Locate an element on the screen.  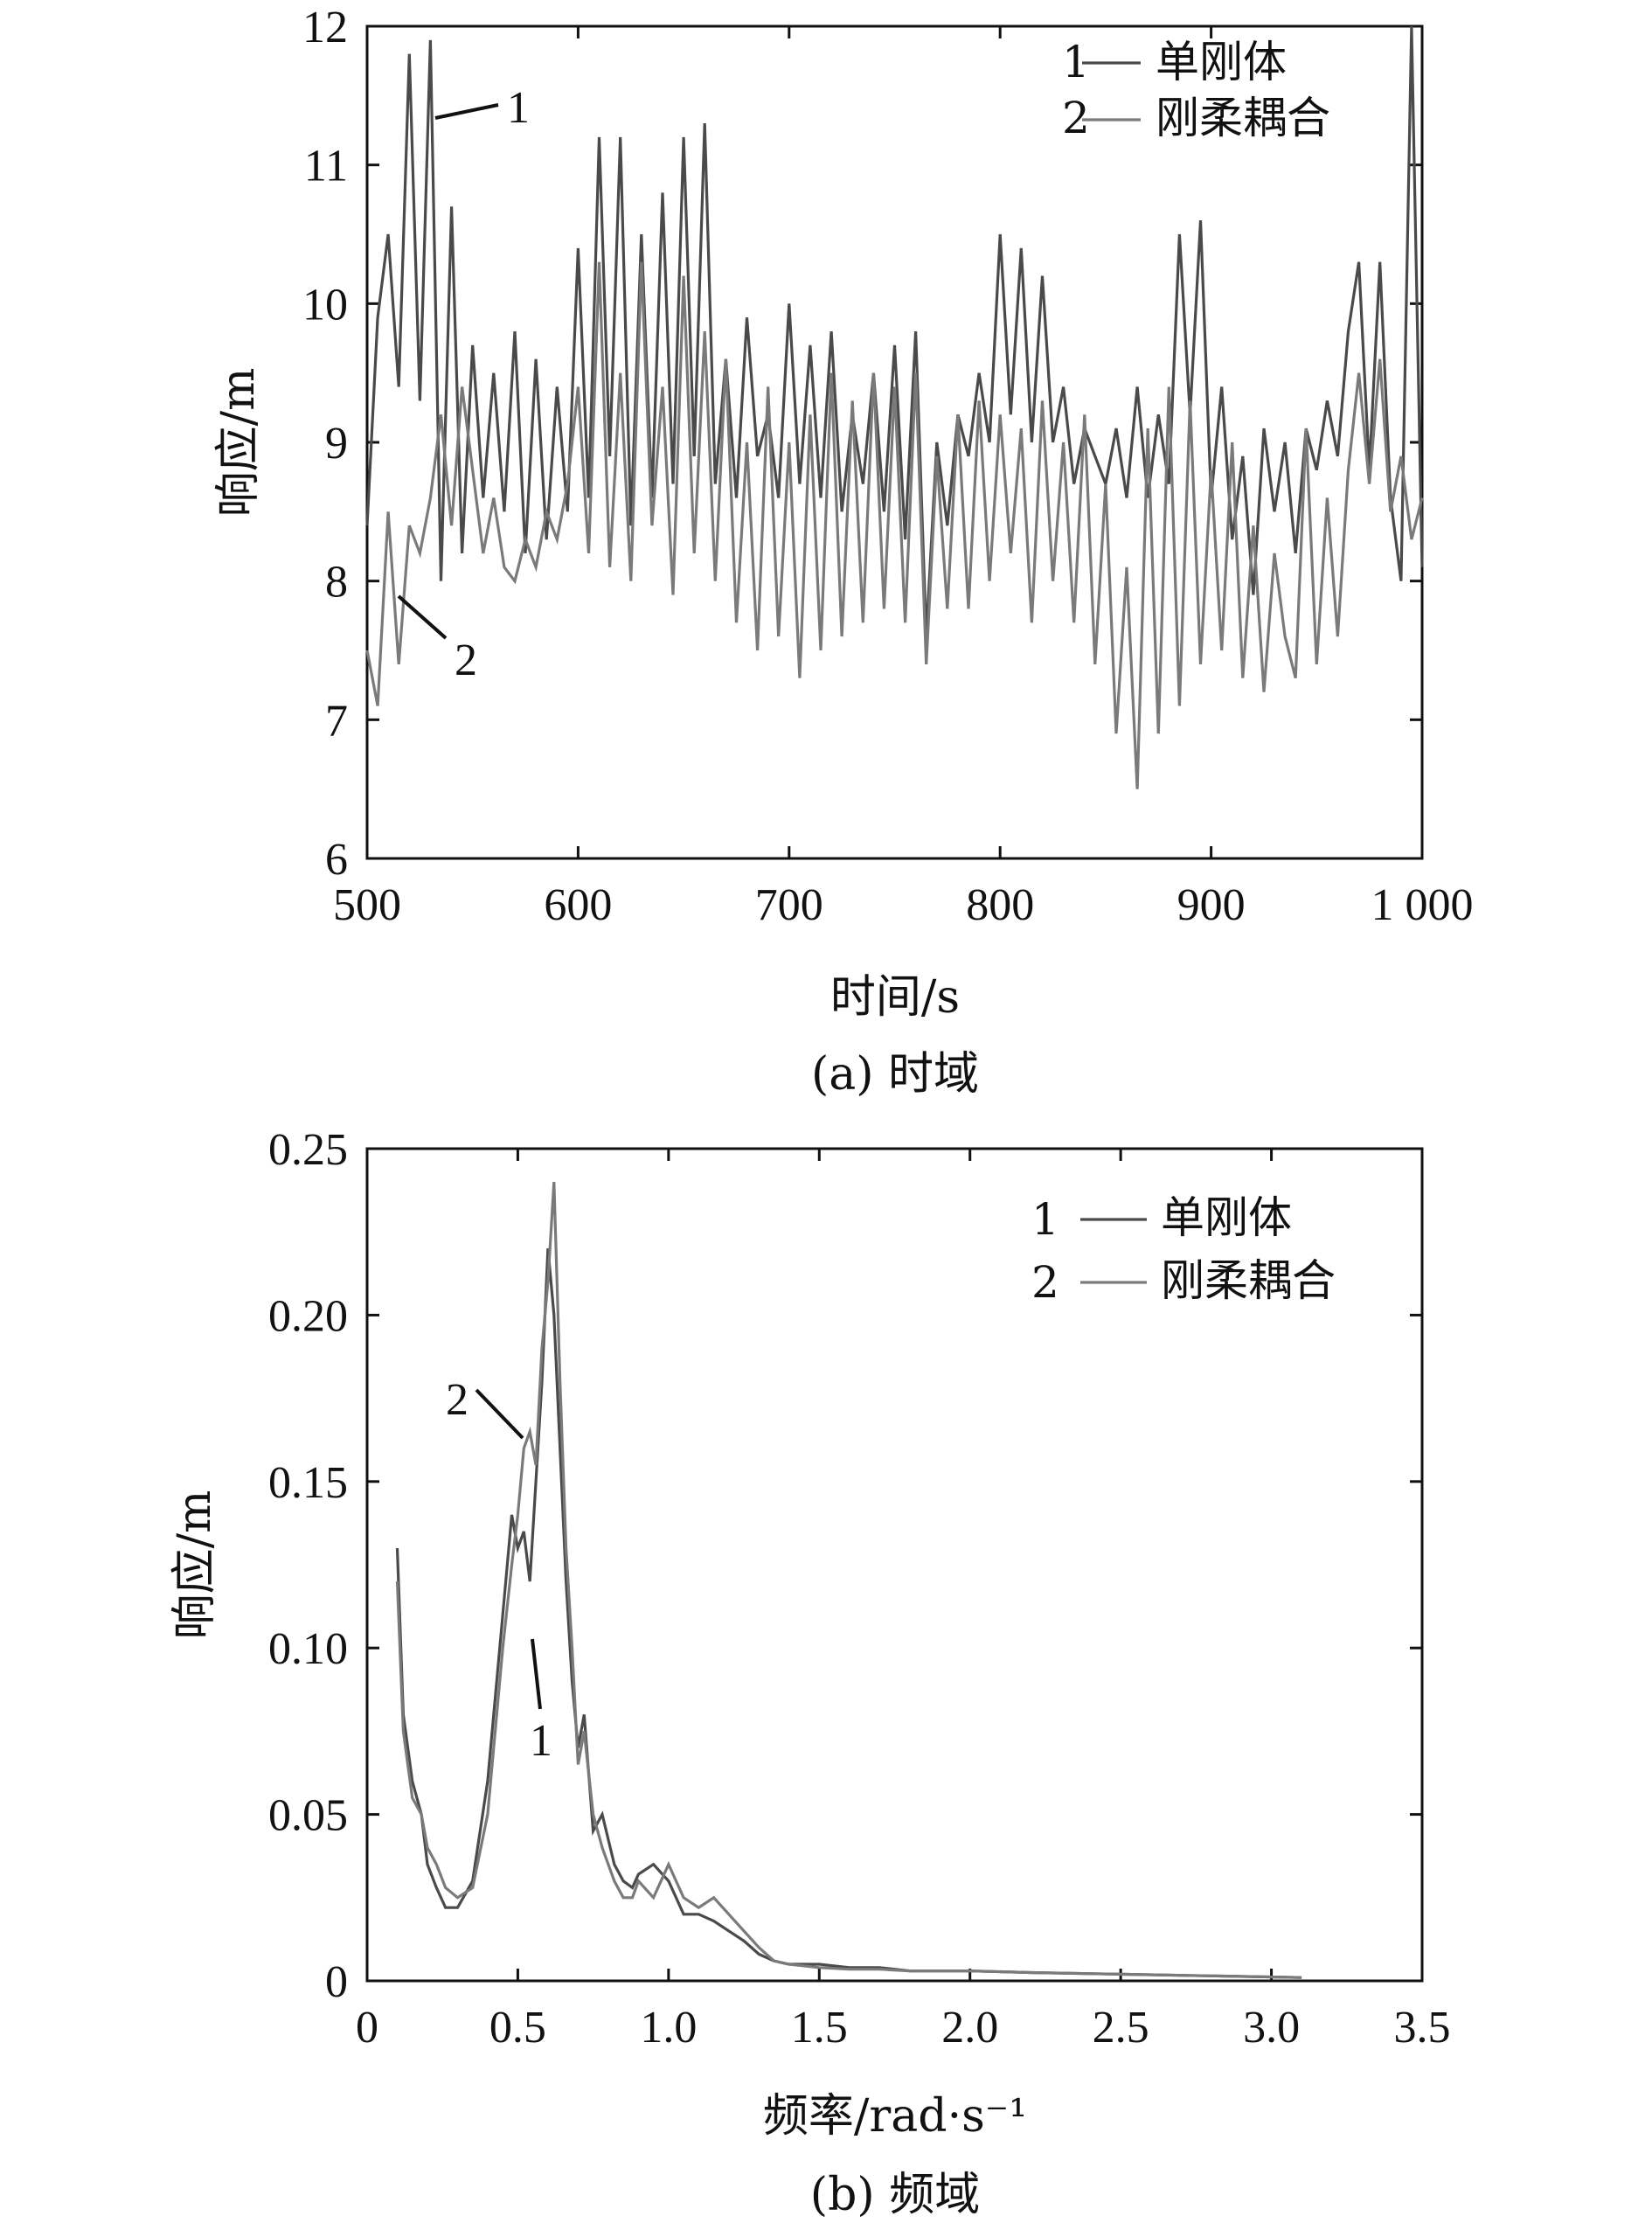
time-ytick-label: 10 is located at coordinates (325, 305).